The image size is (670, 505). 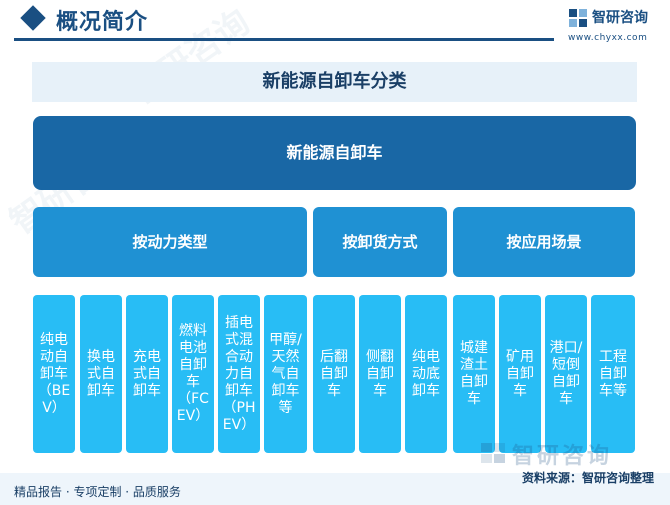 I want to click on page-title: 概况简介, so click(x=102, y=22).